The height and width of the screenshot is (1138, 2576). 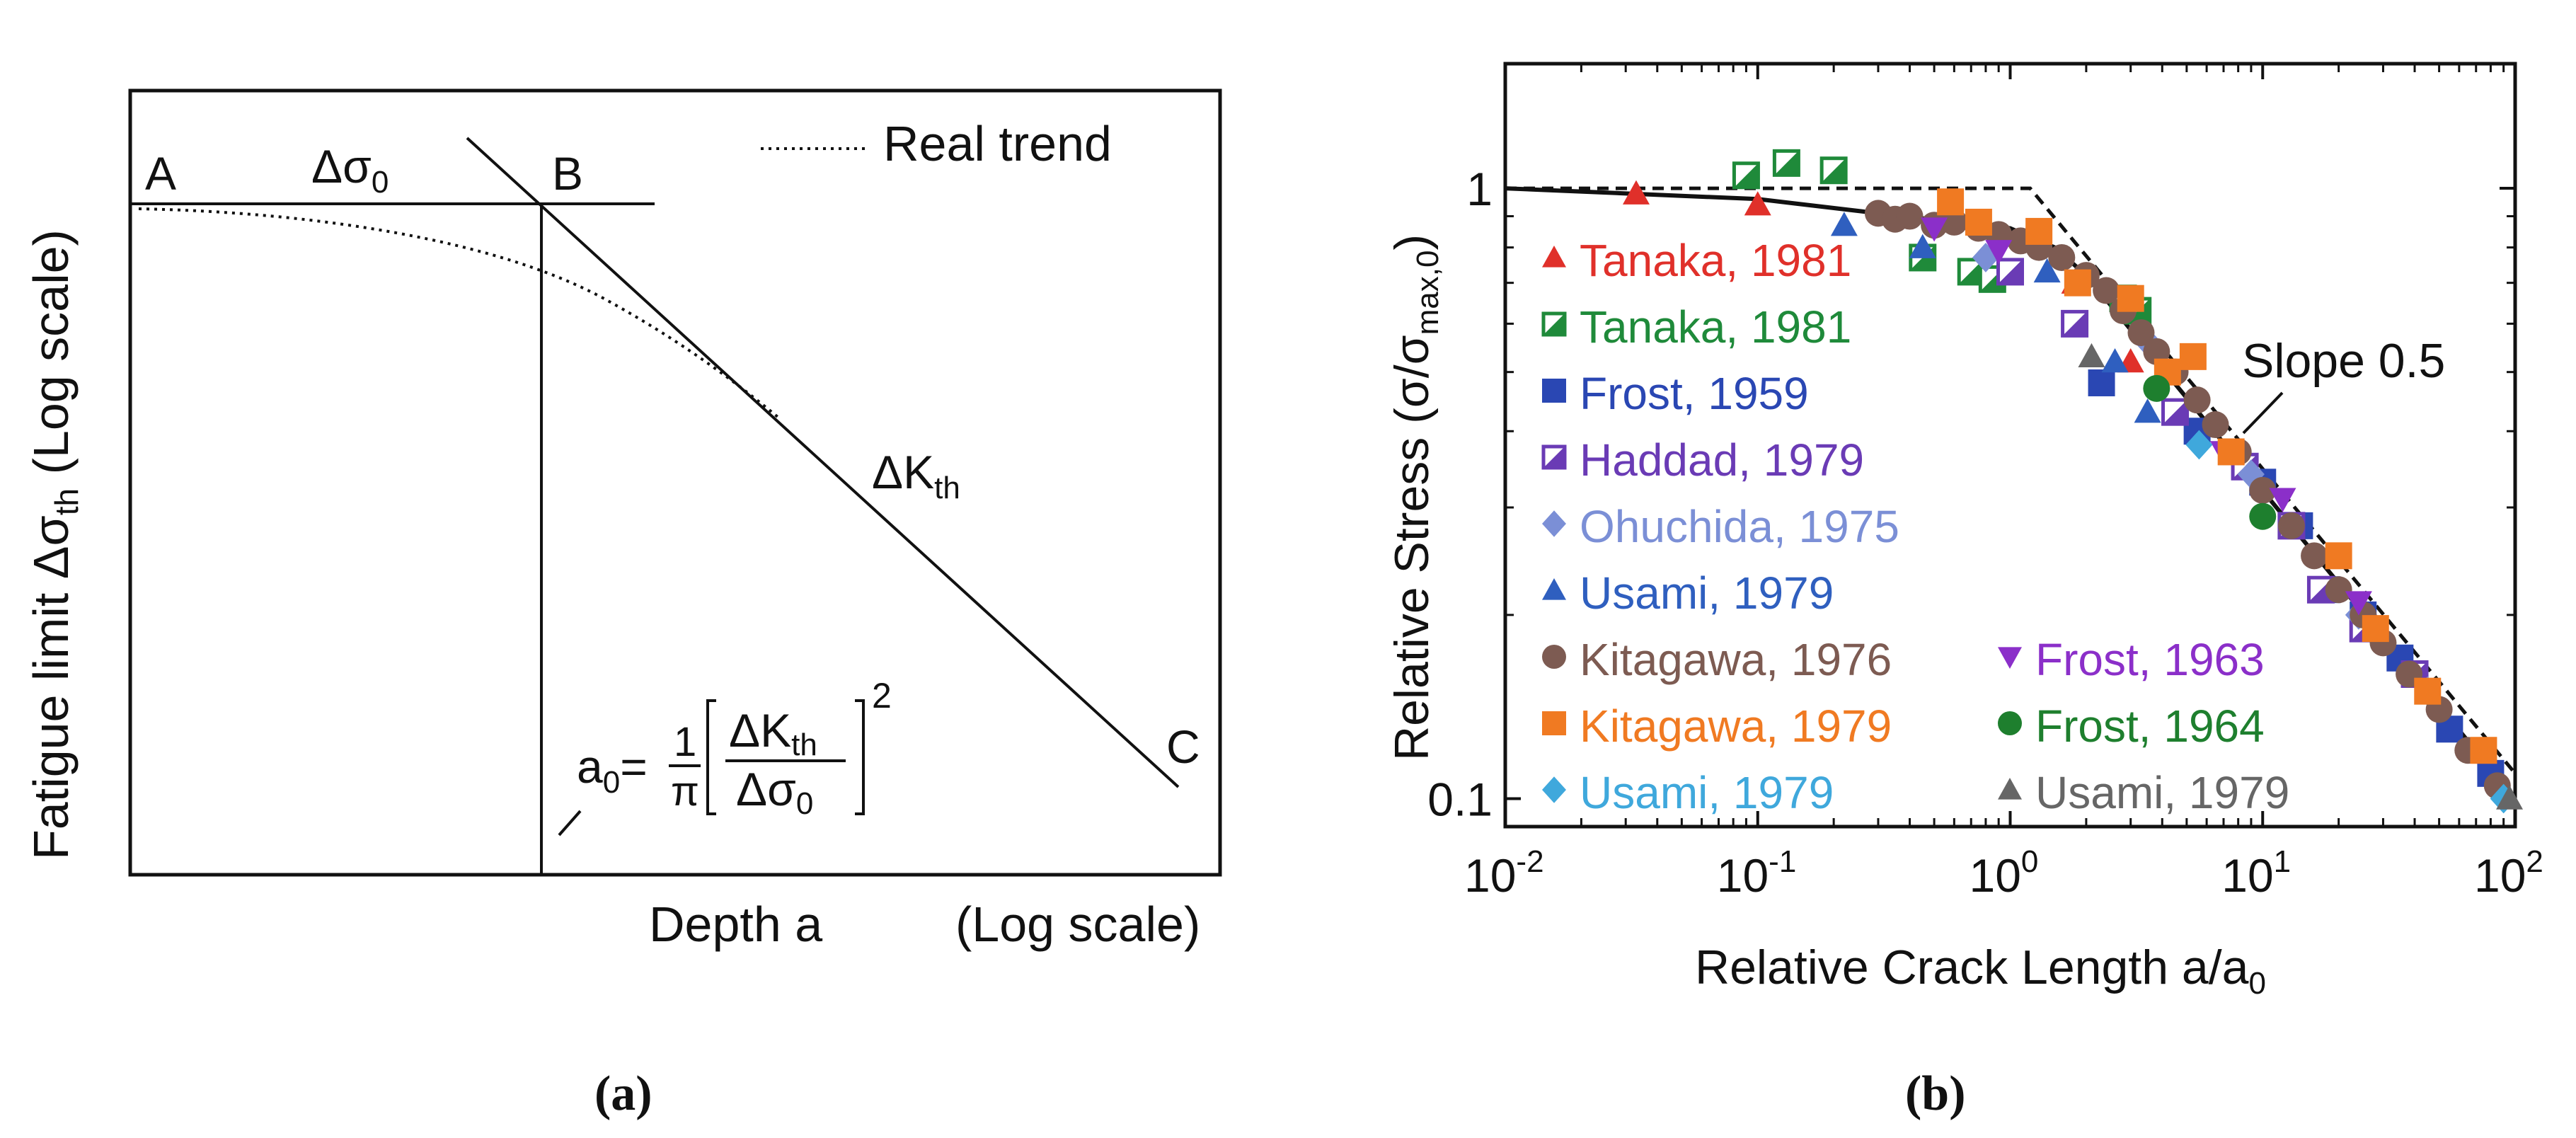 I want to click on x-tick-label: 10¹, so click(x=2256, y=873).